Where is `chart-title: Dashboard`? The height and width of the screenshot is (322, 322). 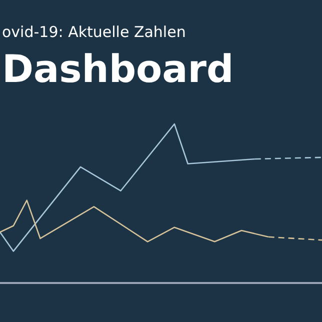 chart-title: Dashboard is located at coordinates (118, 69).